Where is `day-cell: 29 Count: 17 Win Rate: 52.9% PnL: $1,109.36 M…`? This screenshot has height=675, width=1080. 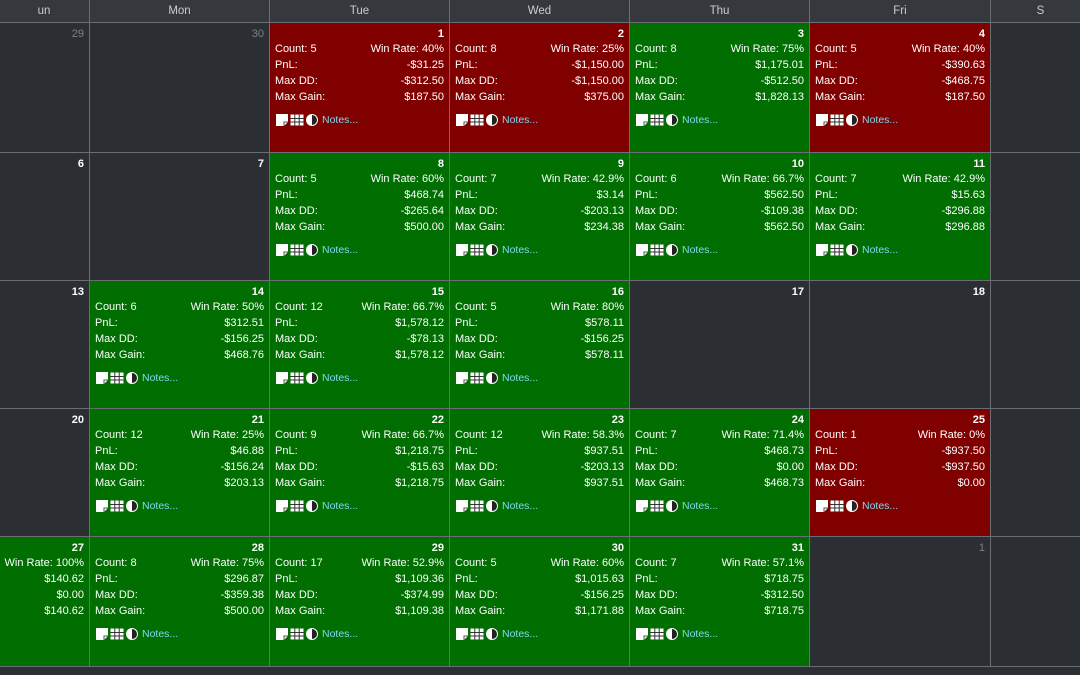 day-cell: 29 Count: 17 Win Rate: 52.9% PnL: $1,109.36 M… is located at coordinates (360, 602).